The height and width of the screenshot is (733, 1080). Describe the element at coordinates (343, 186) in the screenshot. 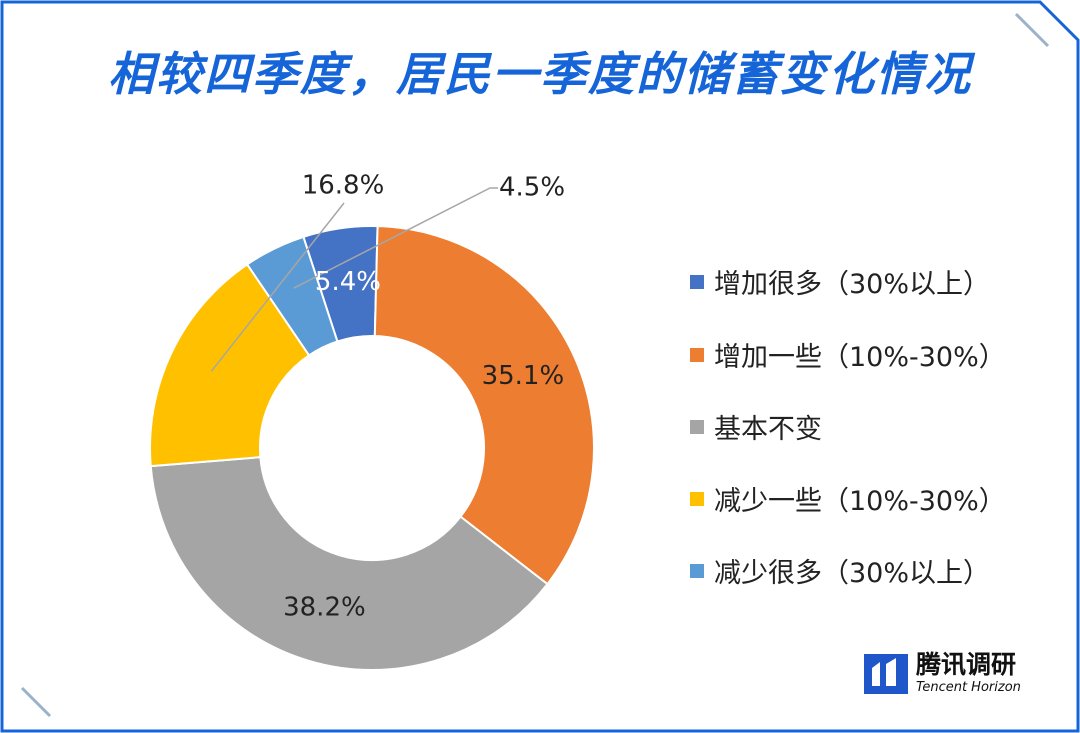

I see `data-label-decrease-some: 16.8%` at that location.